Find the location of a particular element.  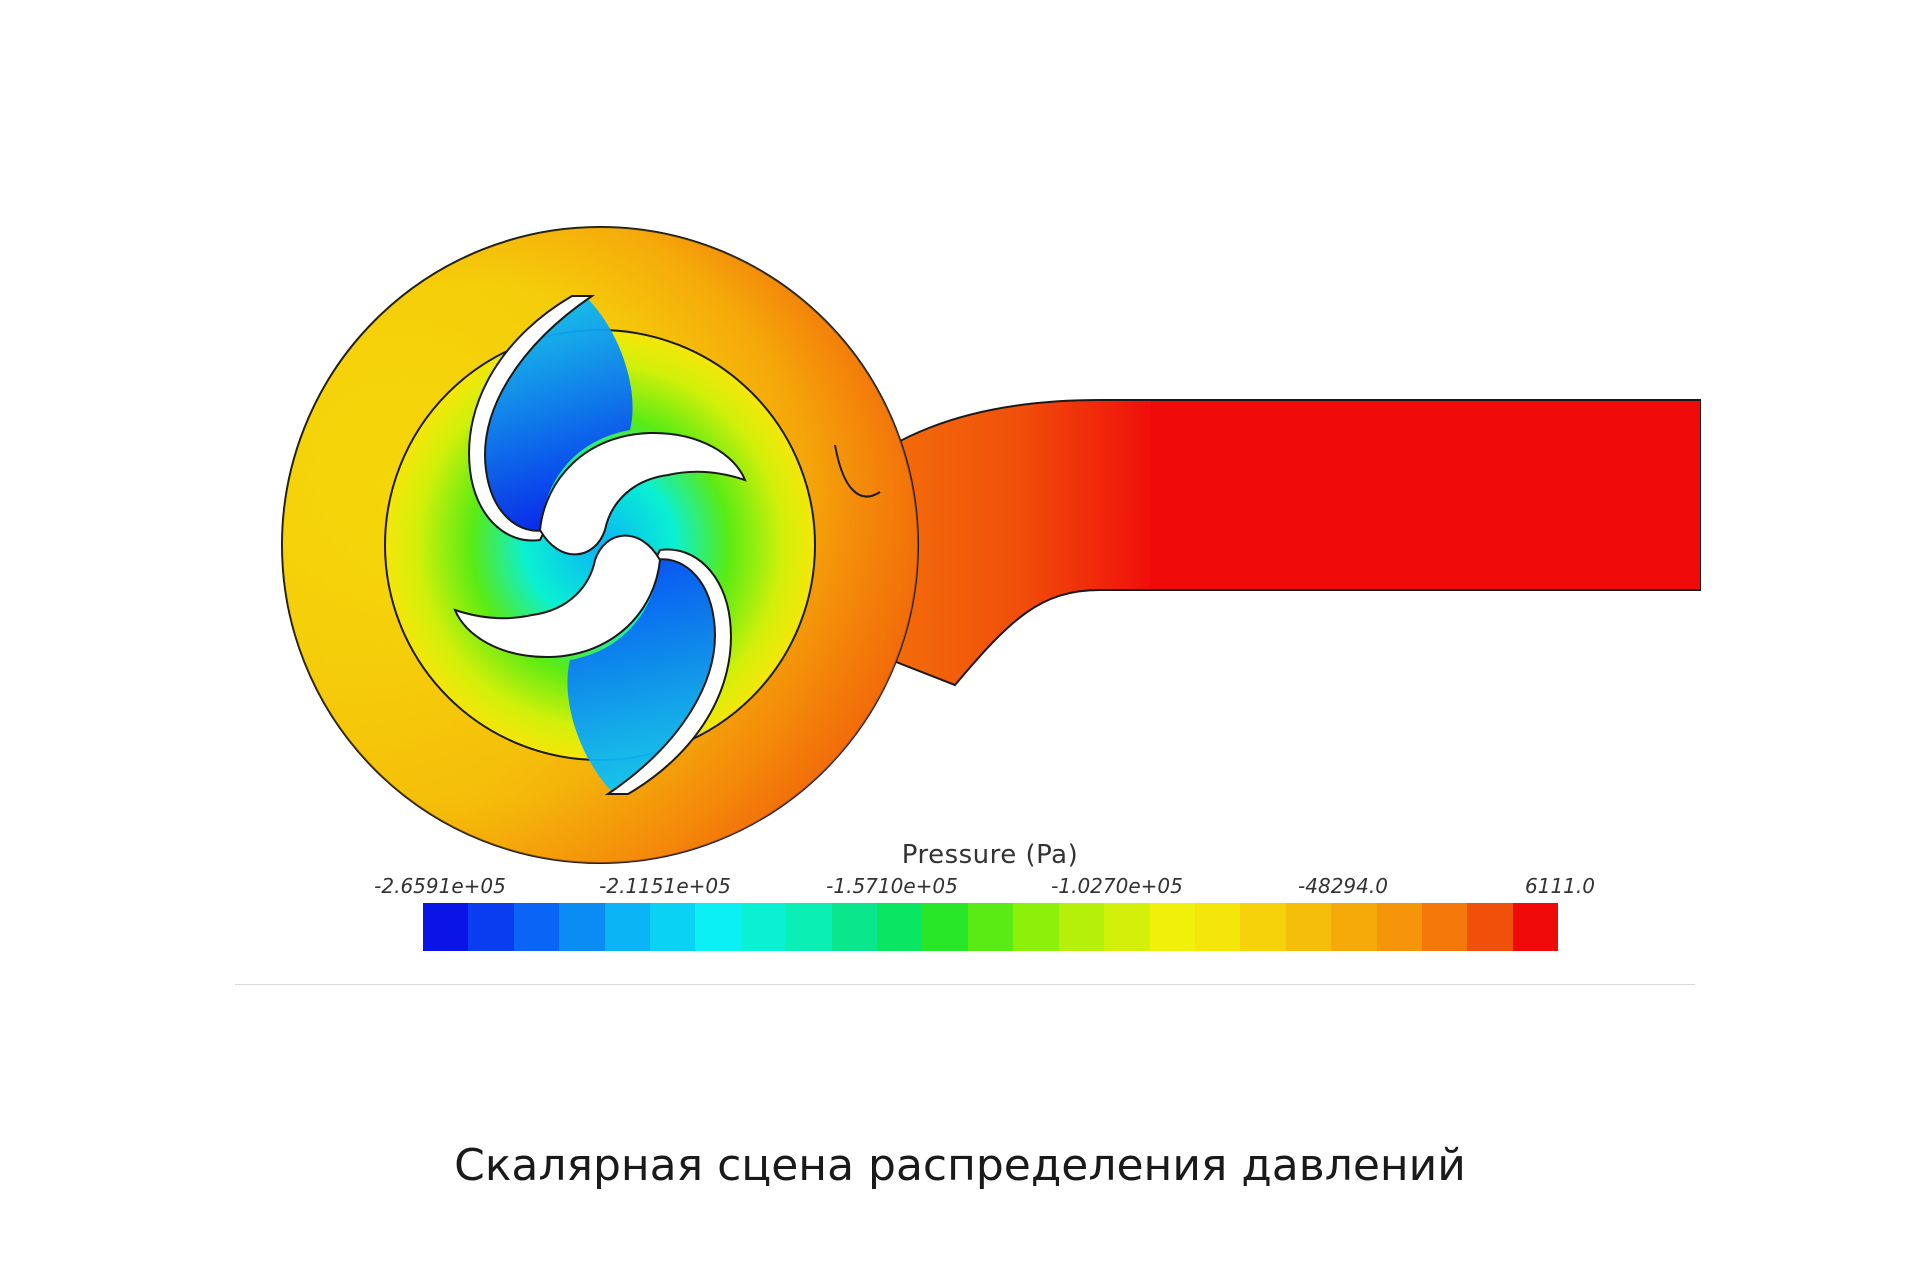

outlet-duct-core is located at coordinates (1425, 495).